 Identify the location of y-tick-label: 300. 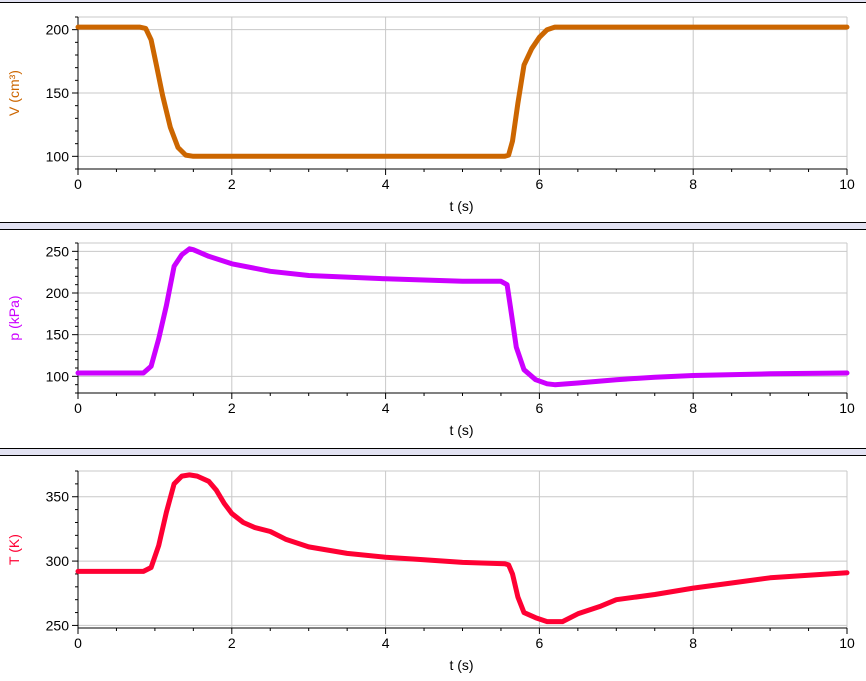
(58, 561).